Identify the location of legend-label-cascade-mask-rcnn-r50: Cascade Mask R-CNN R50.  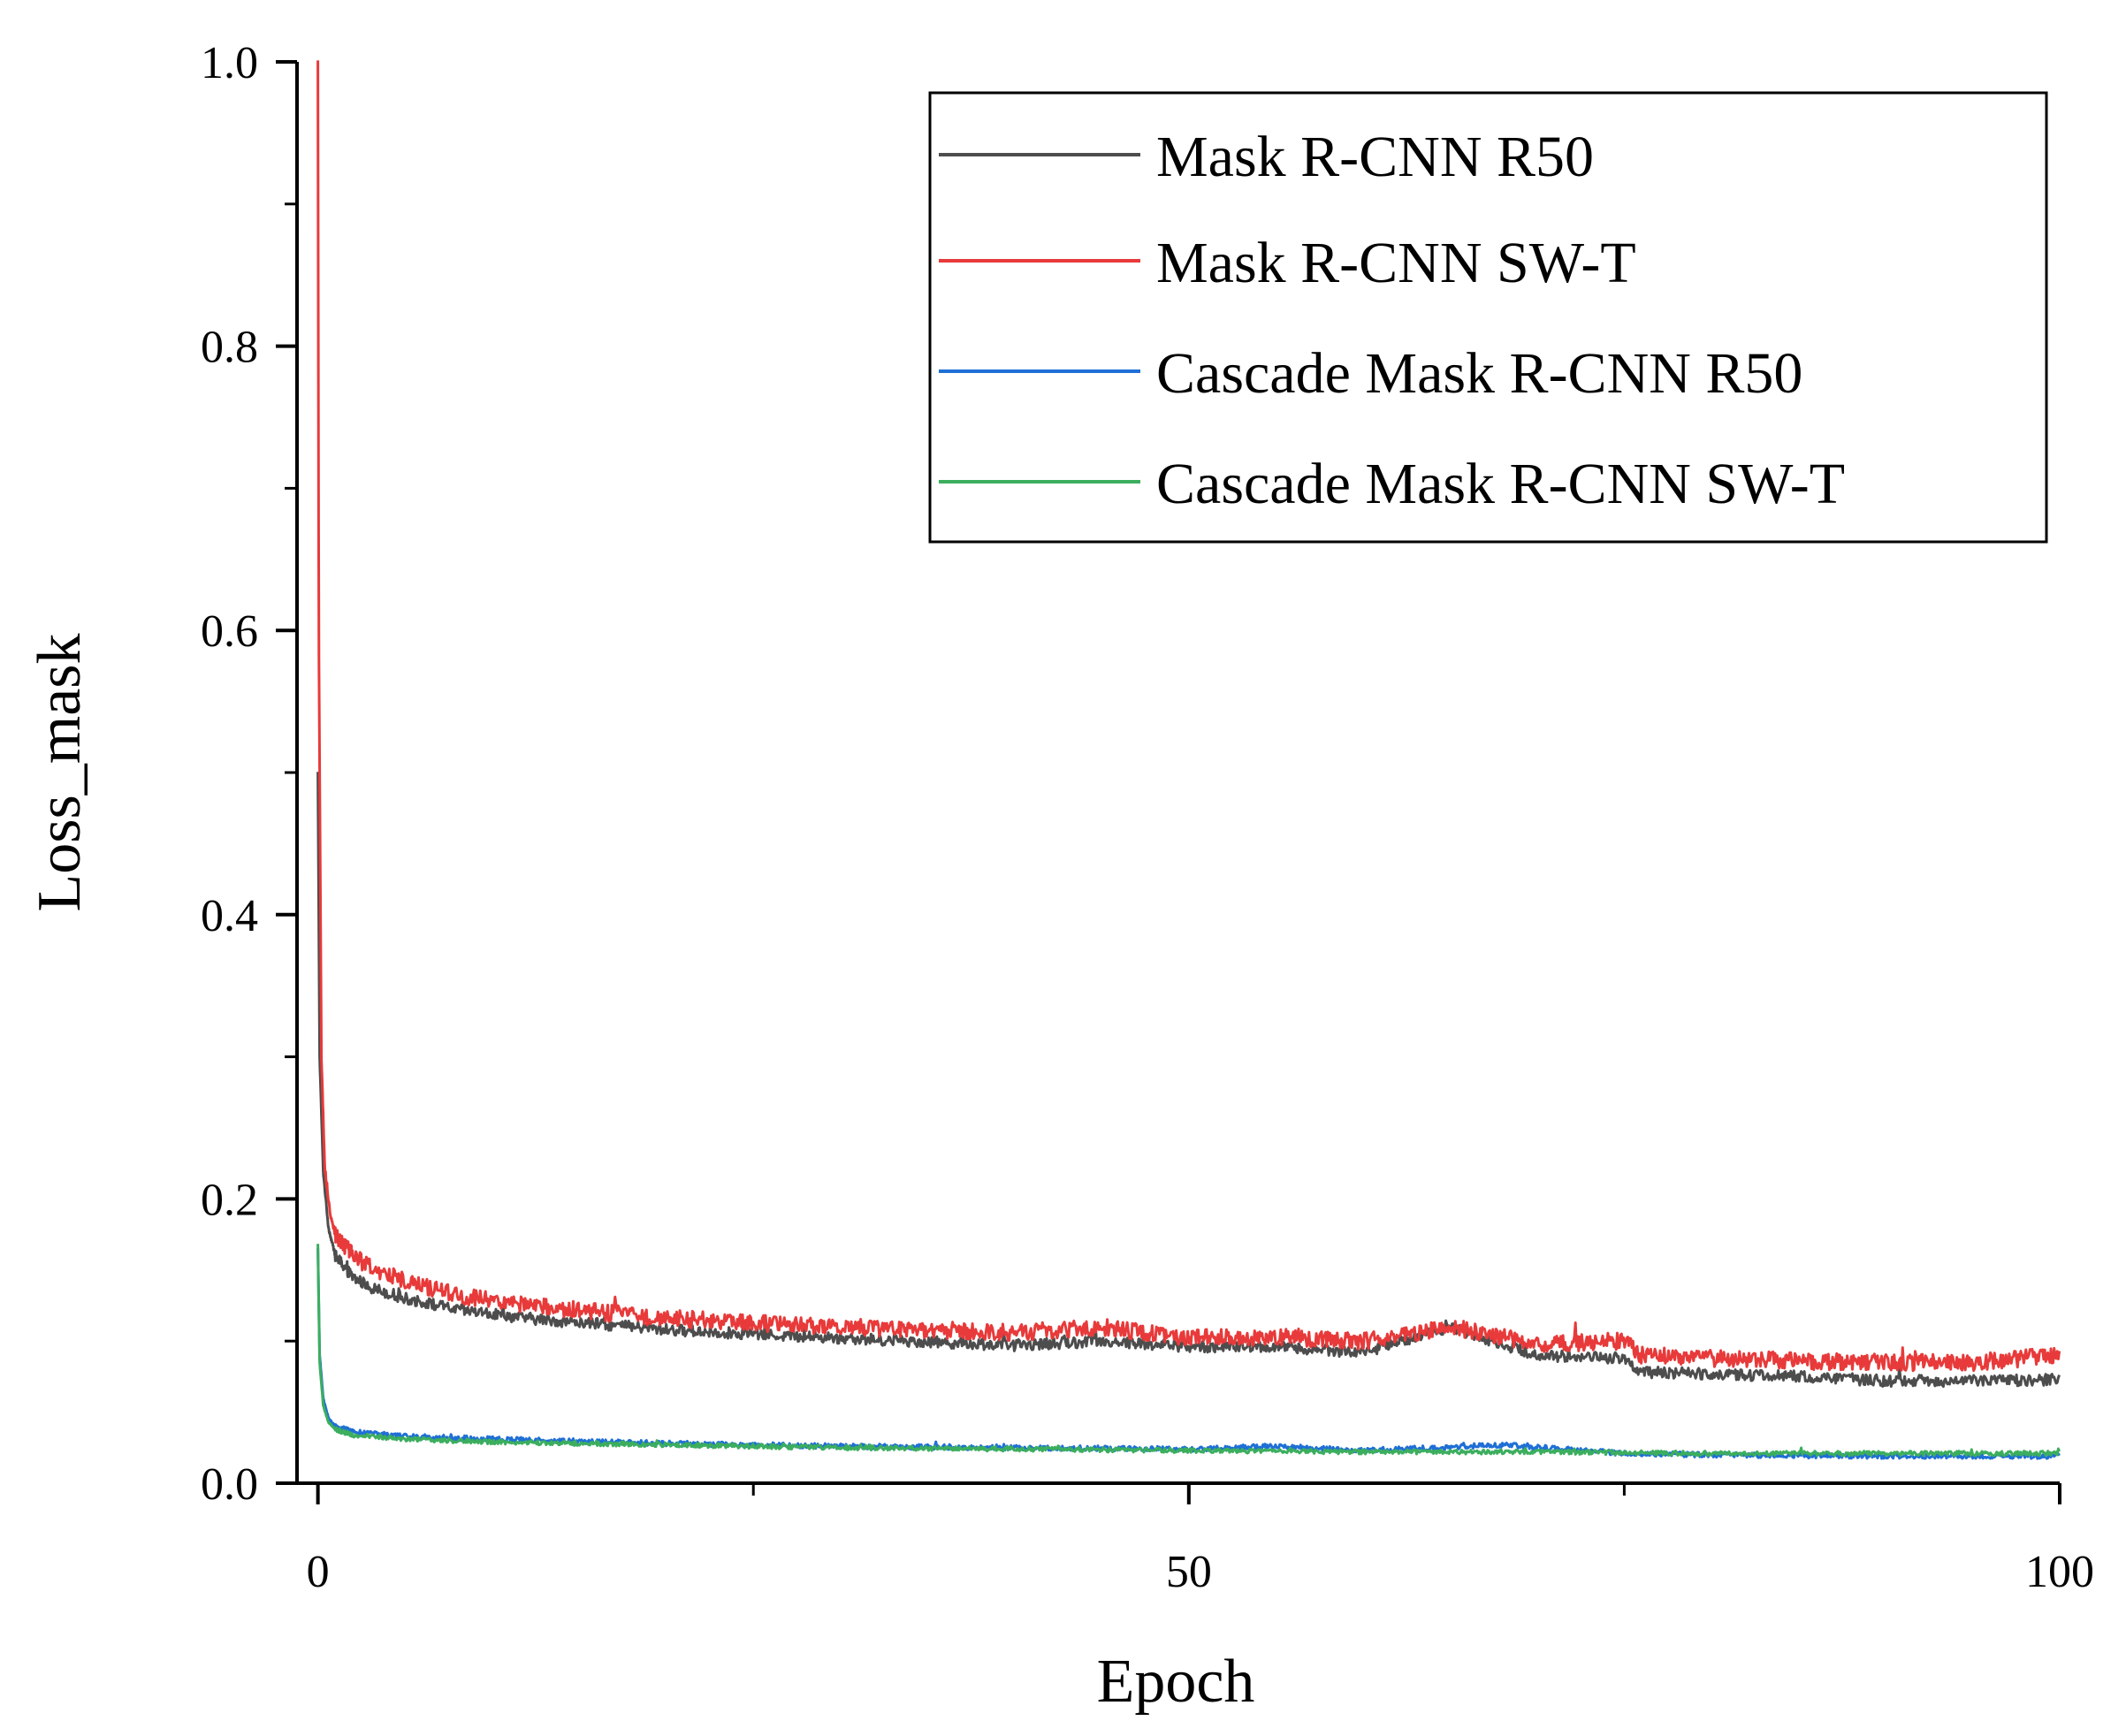
(1479, 373).